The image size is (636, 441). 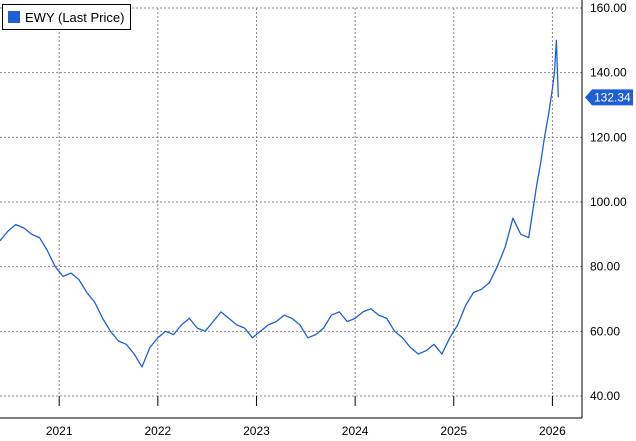 I want to click on y-tick-label: 120.00, so click(x=608, y=137).